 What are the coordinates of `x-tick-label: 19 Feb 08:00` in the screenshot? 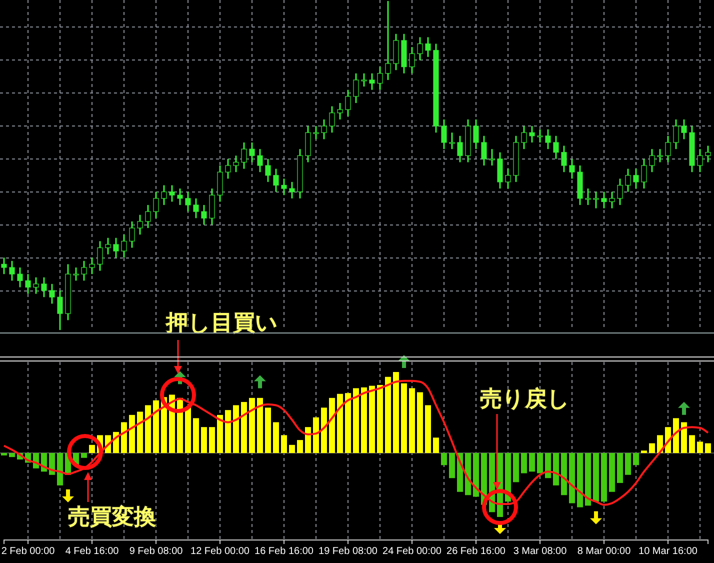 It's located at (348, 552).